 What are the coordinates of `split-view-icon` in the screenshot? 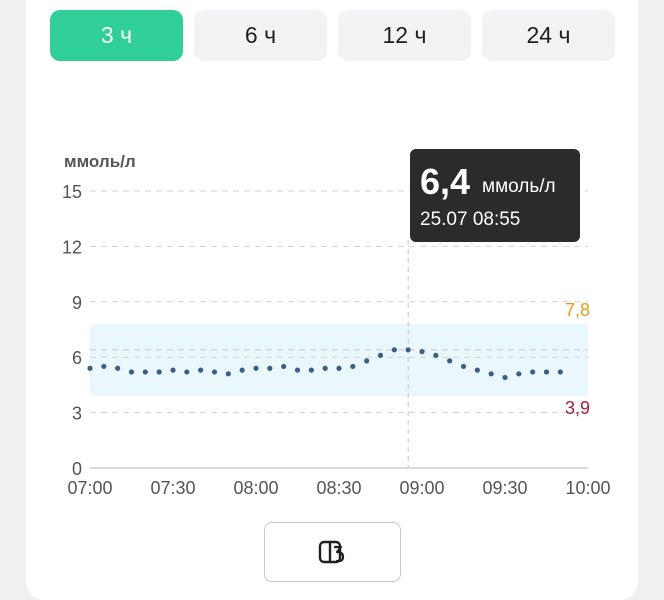 It's located at (331, 552).